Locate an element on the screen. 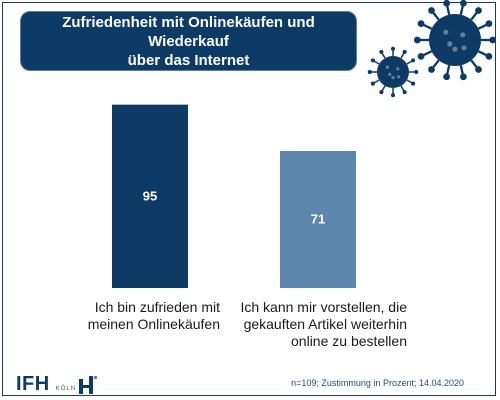  logo-mark-icon is located at coordinates (88, 385).